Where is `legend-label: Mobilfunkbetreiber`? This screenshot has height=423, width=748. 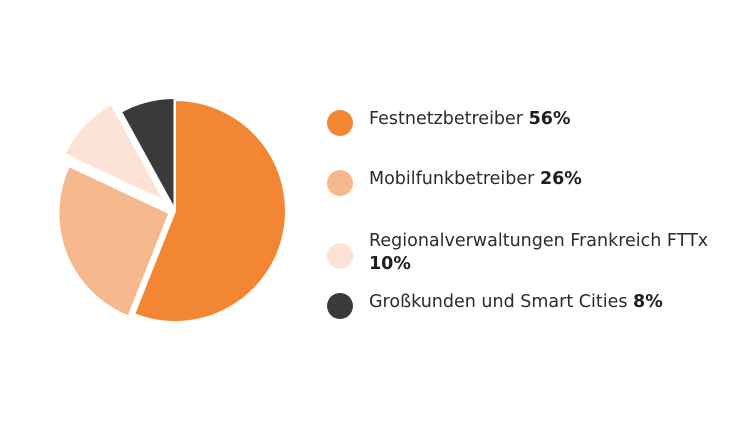
legend-label: Mobilfunkbetreiber is located at coordinates (452, 179).